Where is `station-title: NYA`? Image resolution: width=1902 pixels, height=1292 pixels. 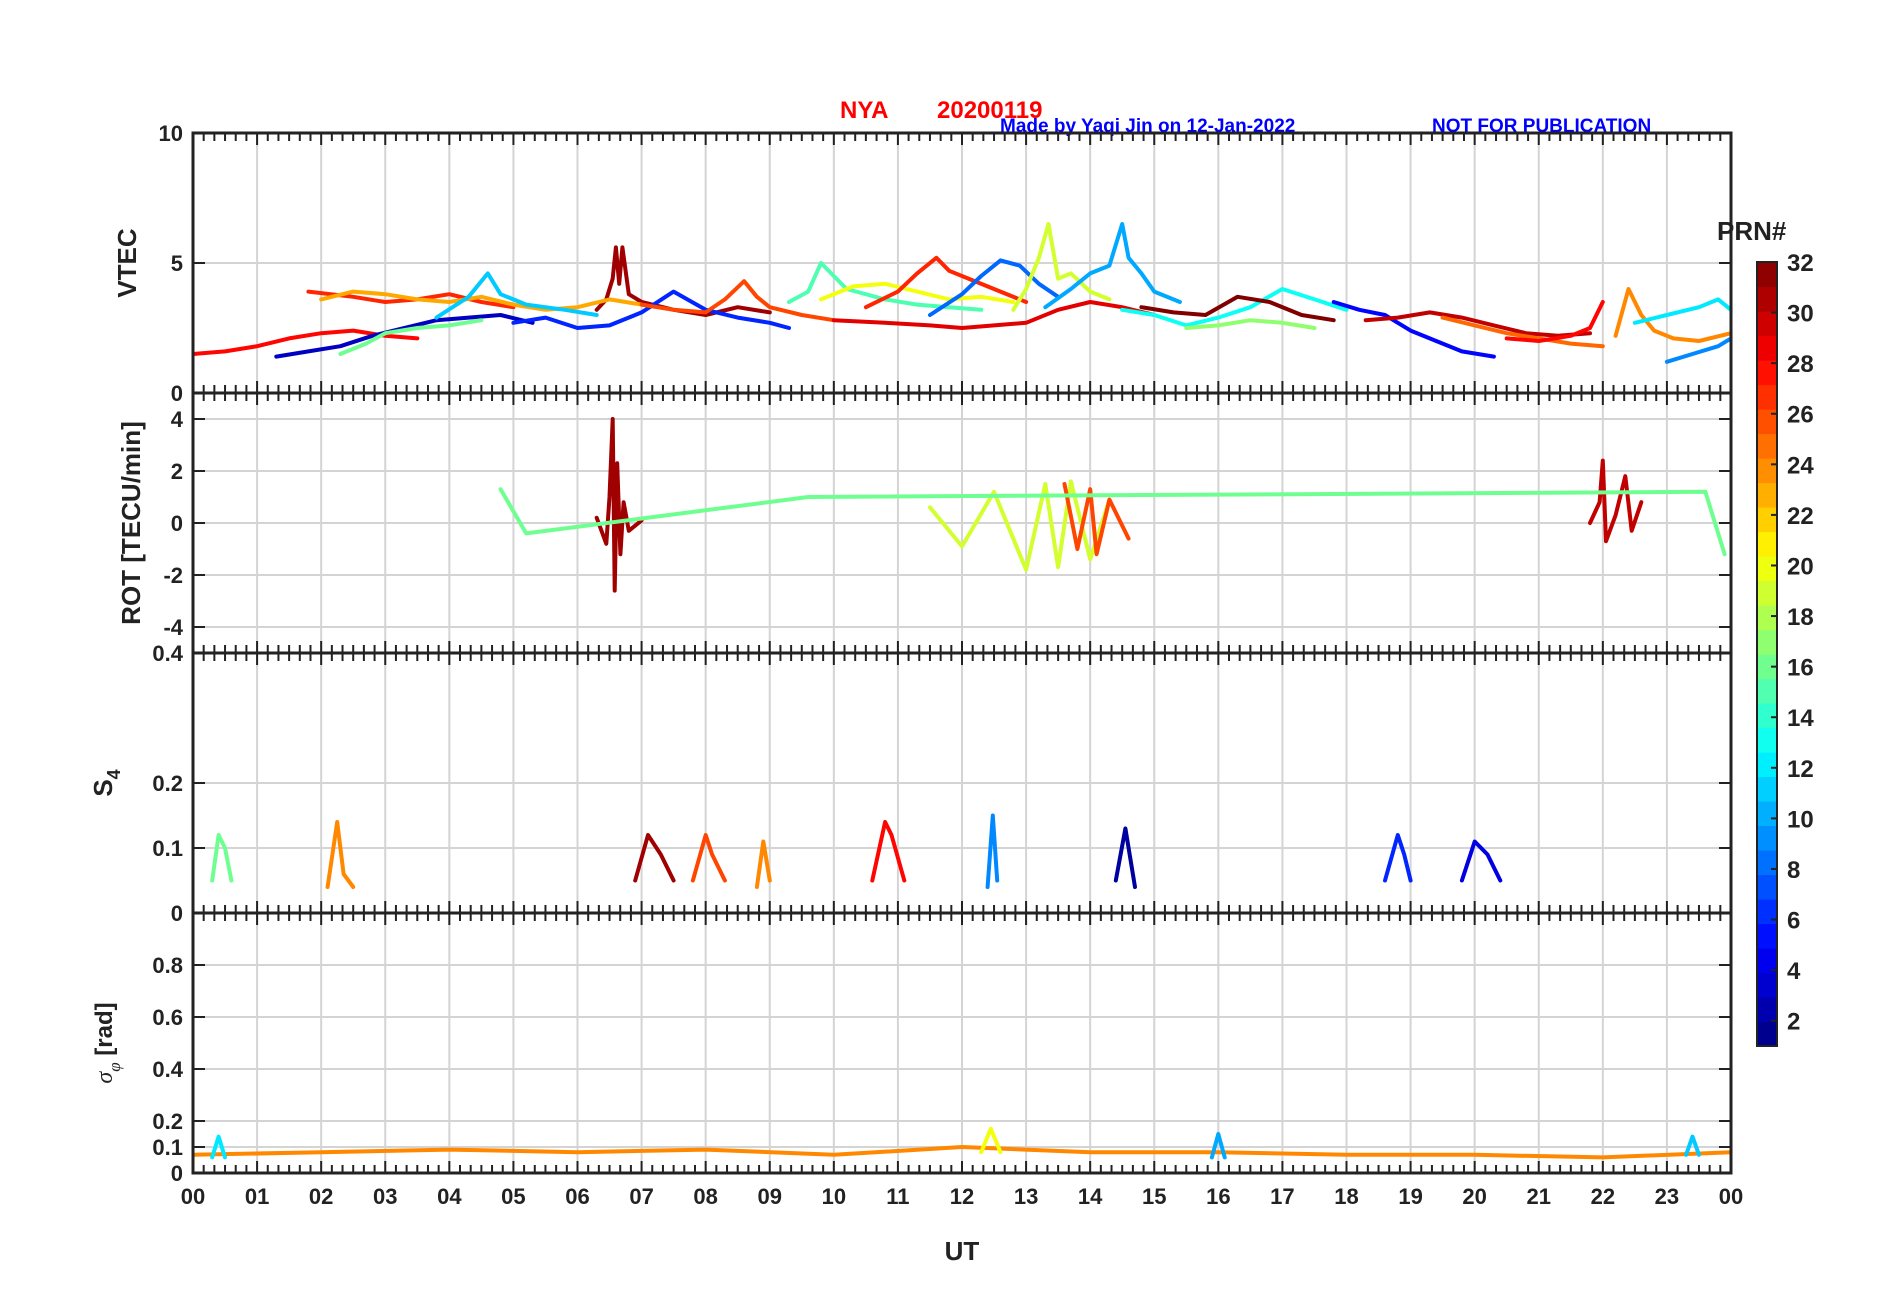 station-title: NYA is located at coordinates (864, 110).